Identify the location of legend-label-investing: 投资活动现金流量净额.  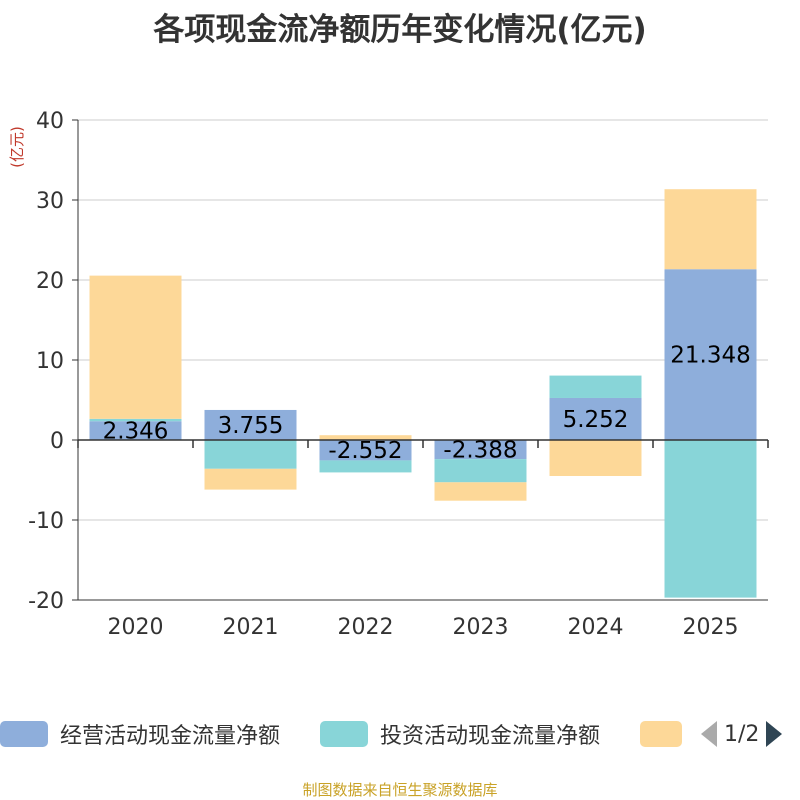
(490, 736).